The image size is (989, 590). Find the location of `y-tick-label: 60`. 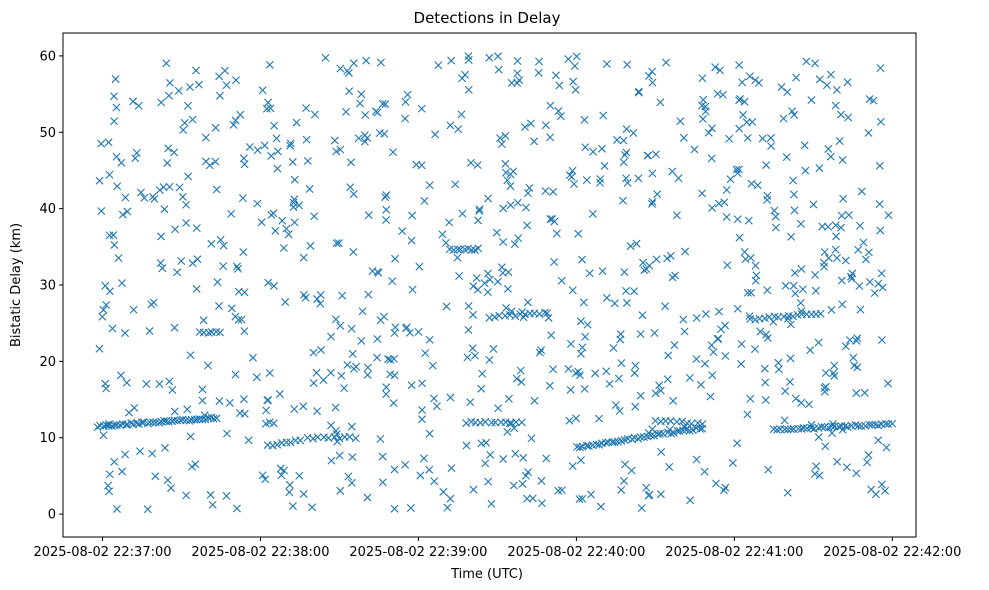

y-tick-label: 60 is located at coordinates (47, 56).